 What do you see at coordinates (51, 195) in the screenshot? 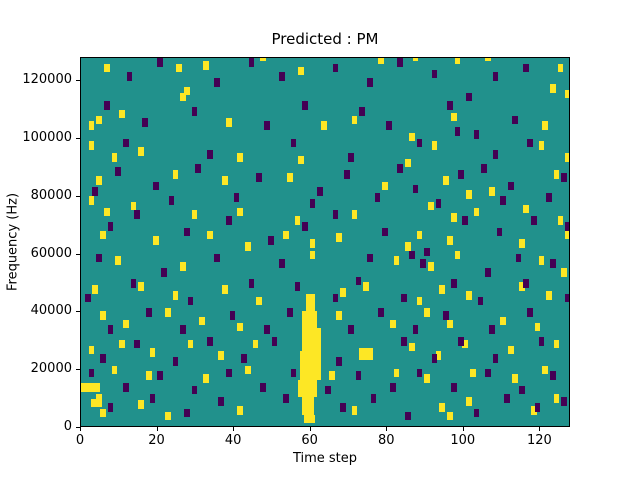
I see `y-tick-label: 80000` at bounding box center [51, 195].